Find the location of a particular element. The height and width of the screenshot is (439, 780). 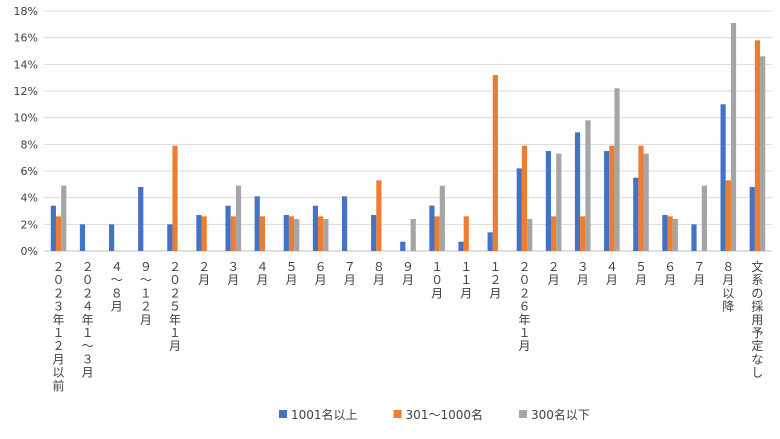

x-tick-label: ２０２６年１月 is located at coordinates (524, 306).